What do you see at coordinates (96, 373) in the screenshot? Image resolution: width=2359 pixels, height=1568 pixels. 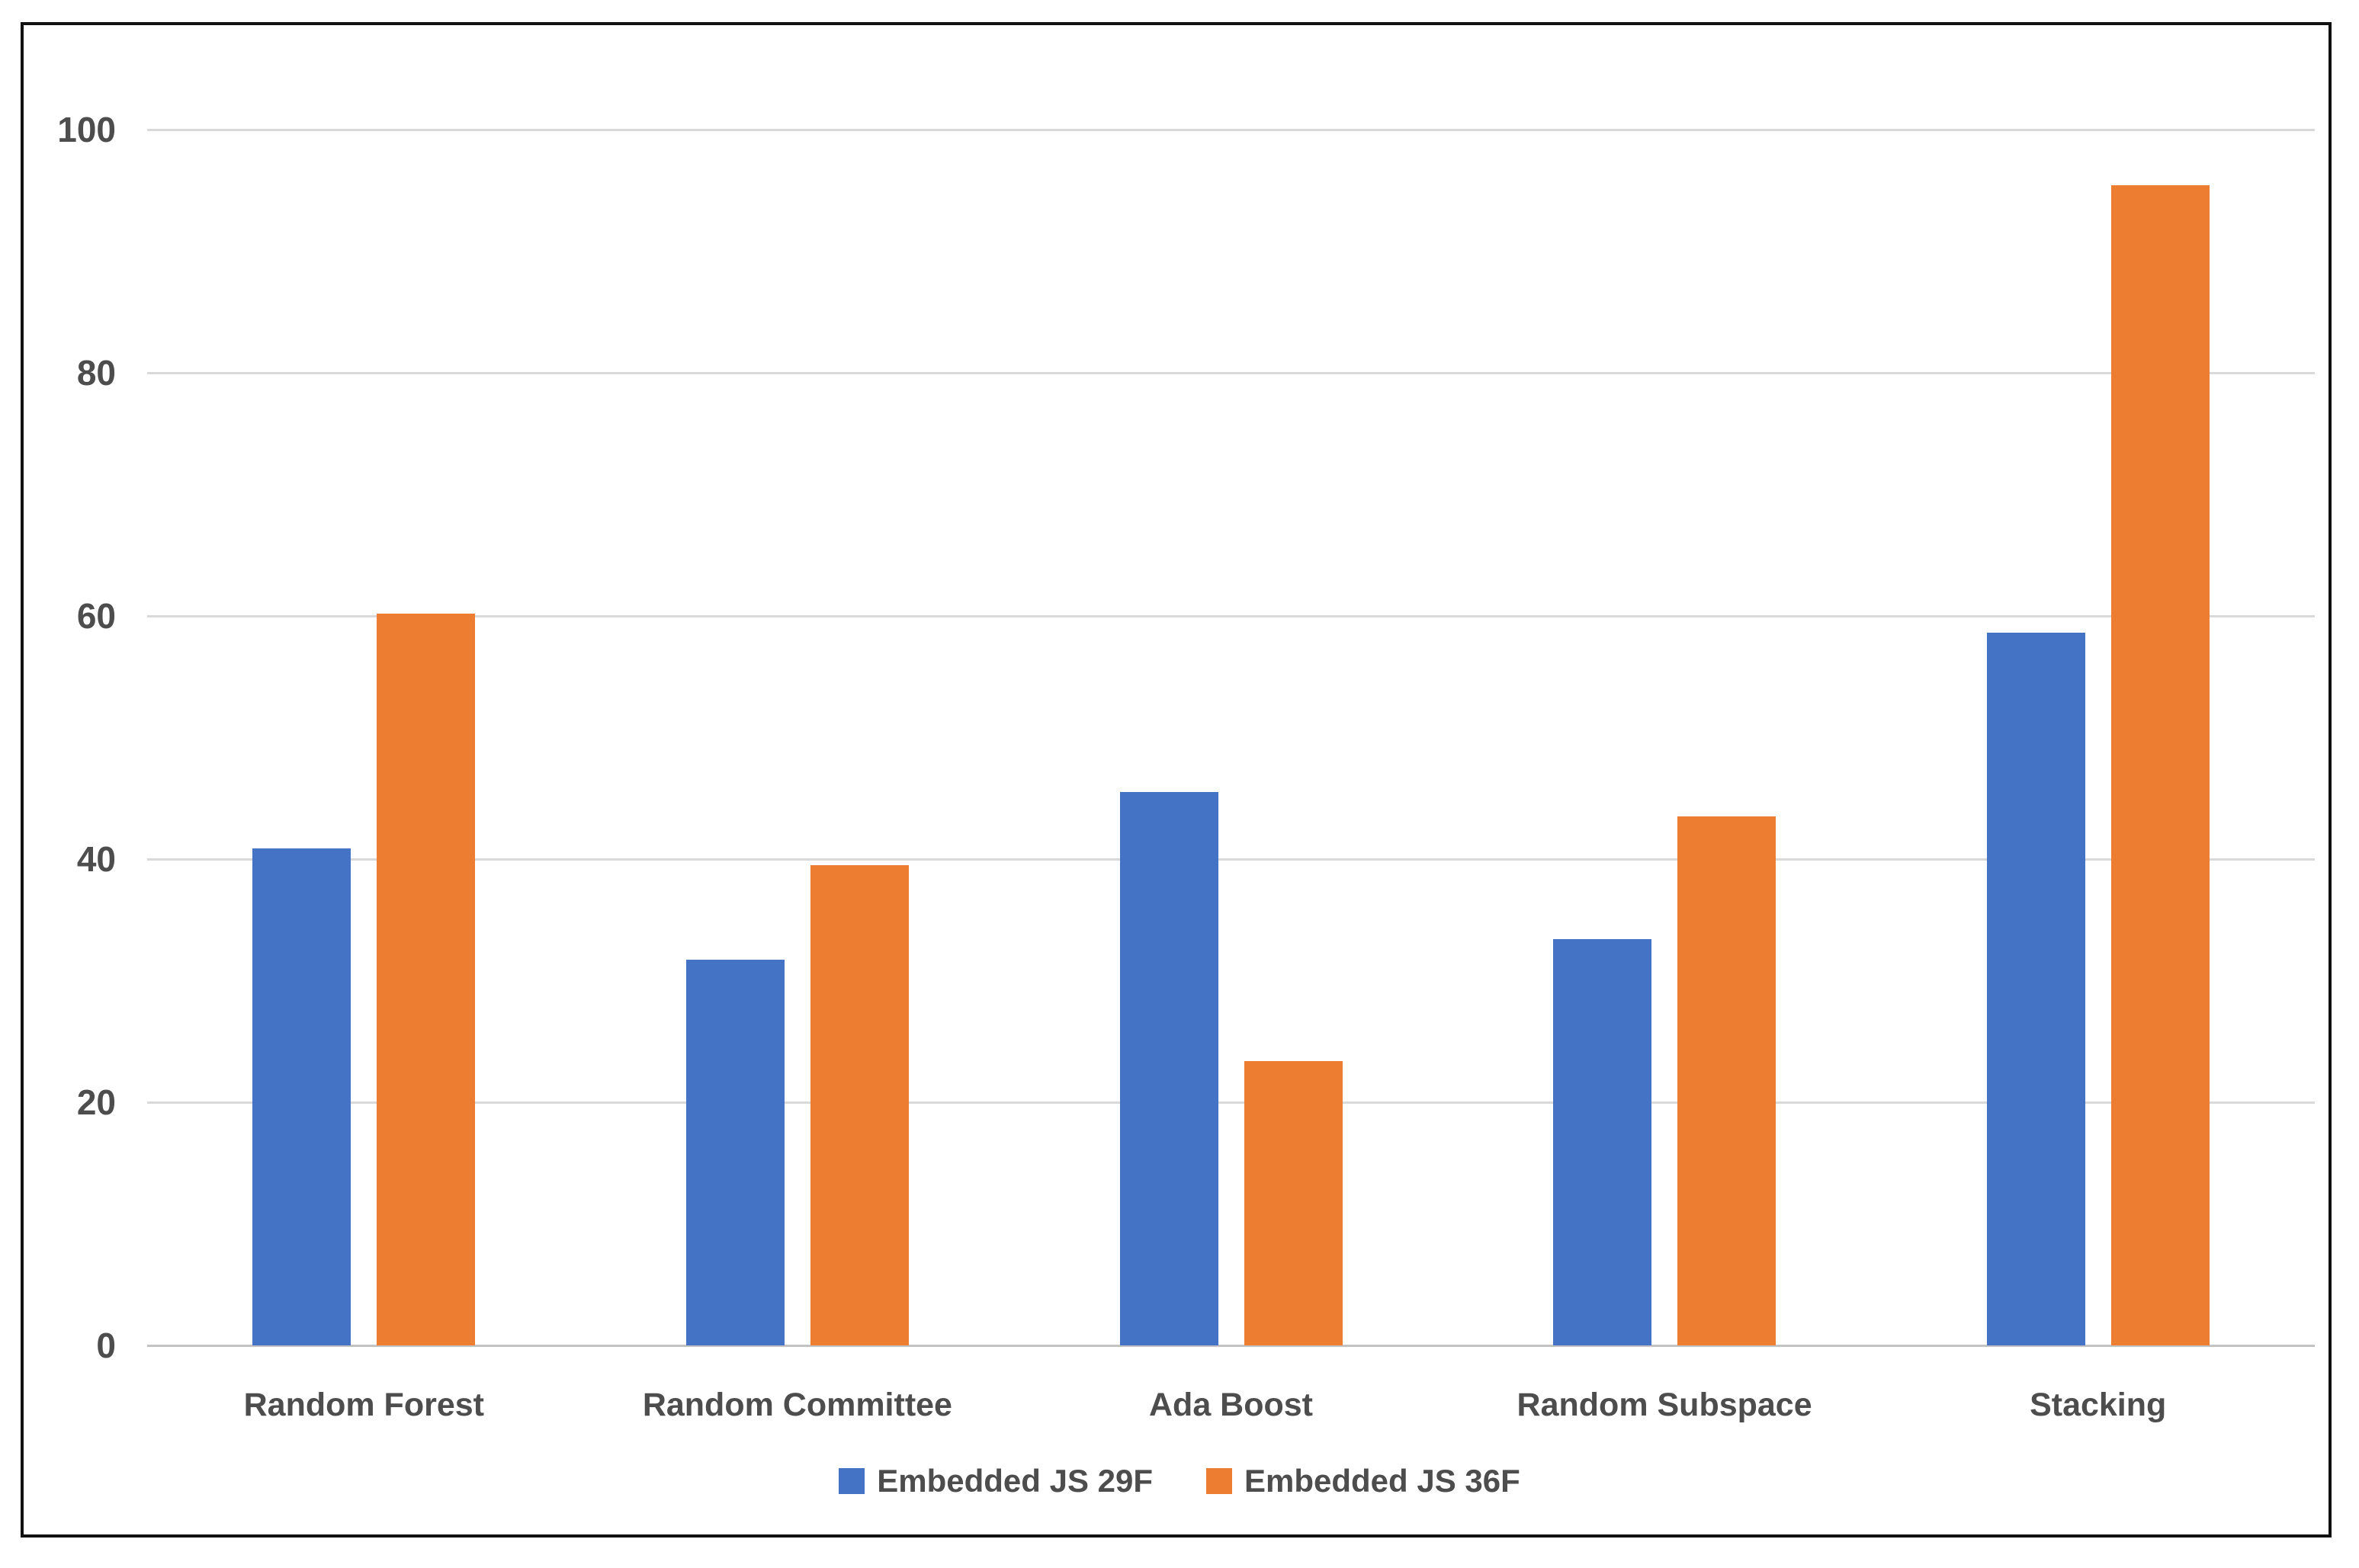 I see `y-tick-label-80: 80` at bounding box center [96, 373].